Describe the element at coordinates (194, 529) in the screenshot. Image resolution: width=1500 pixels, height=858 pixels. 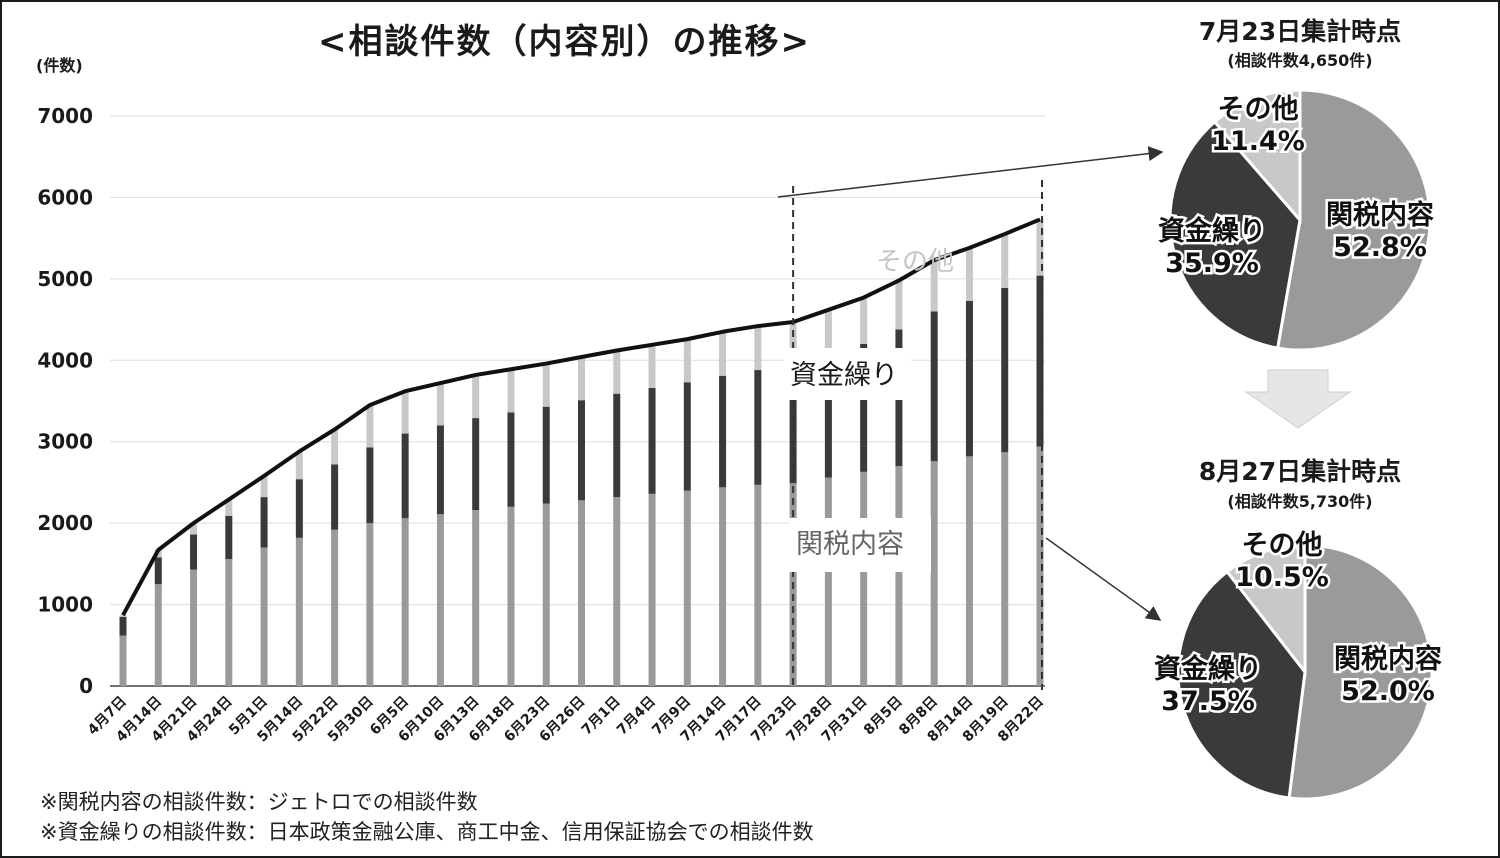
I see `bar-other-4月21日` at that location.